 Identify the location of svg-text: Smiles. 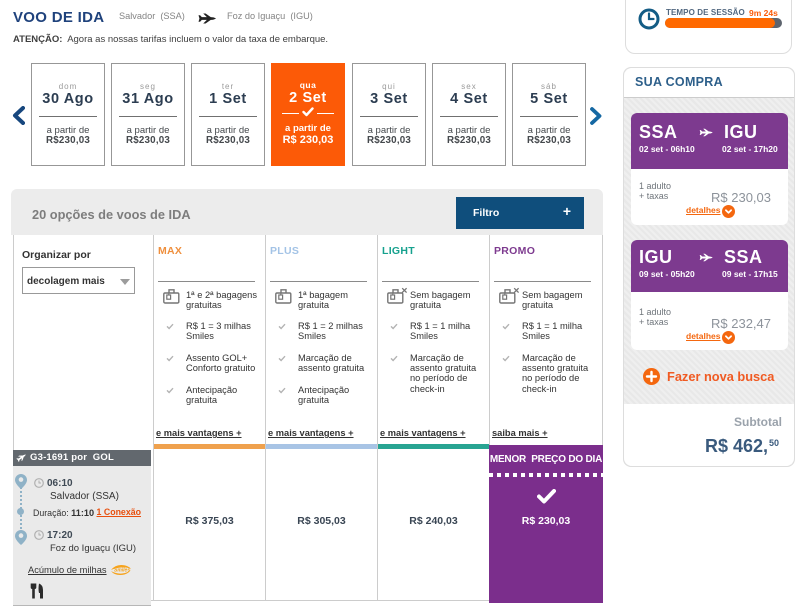
(122, 571).